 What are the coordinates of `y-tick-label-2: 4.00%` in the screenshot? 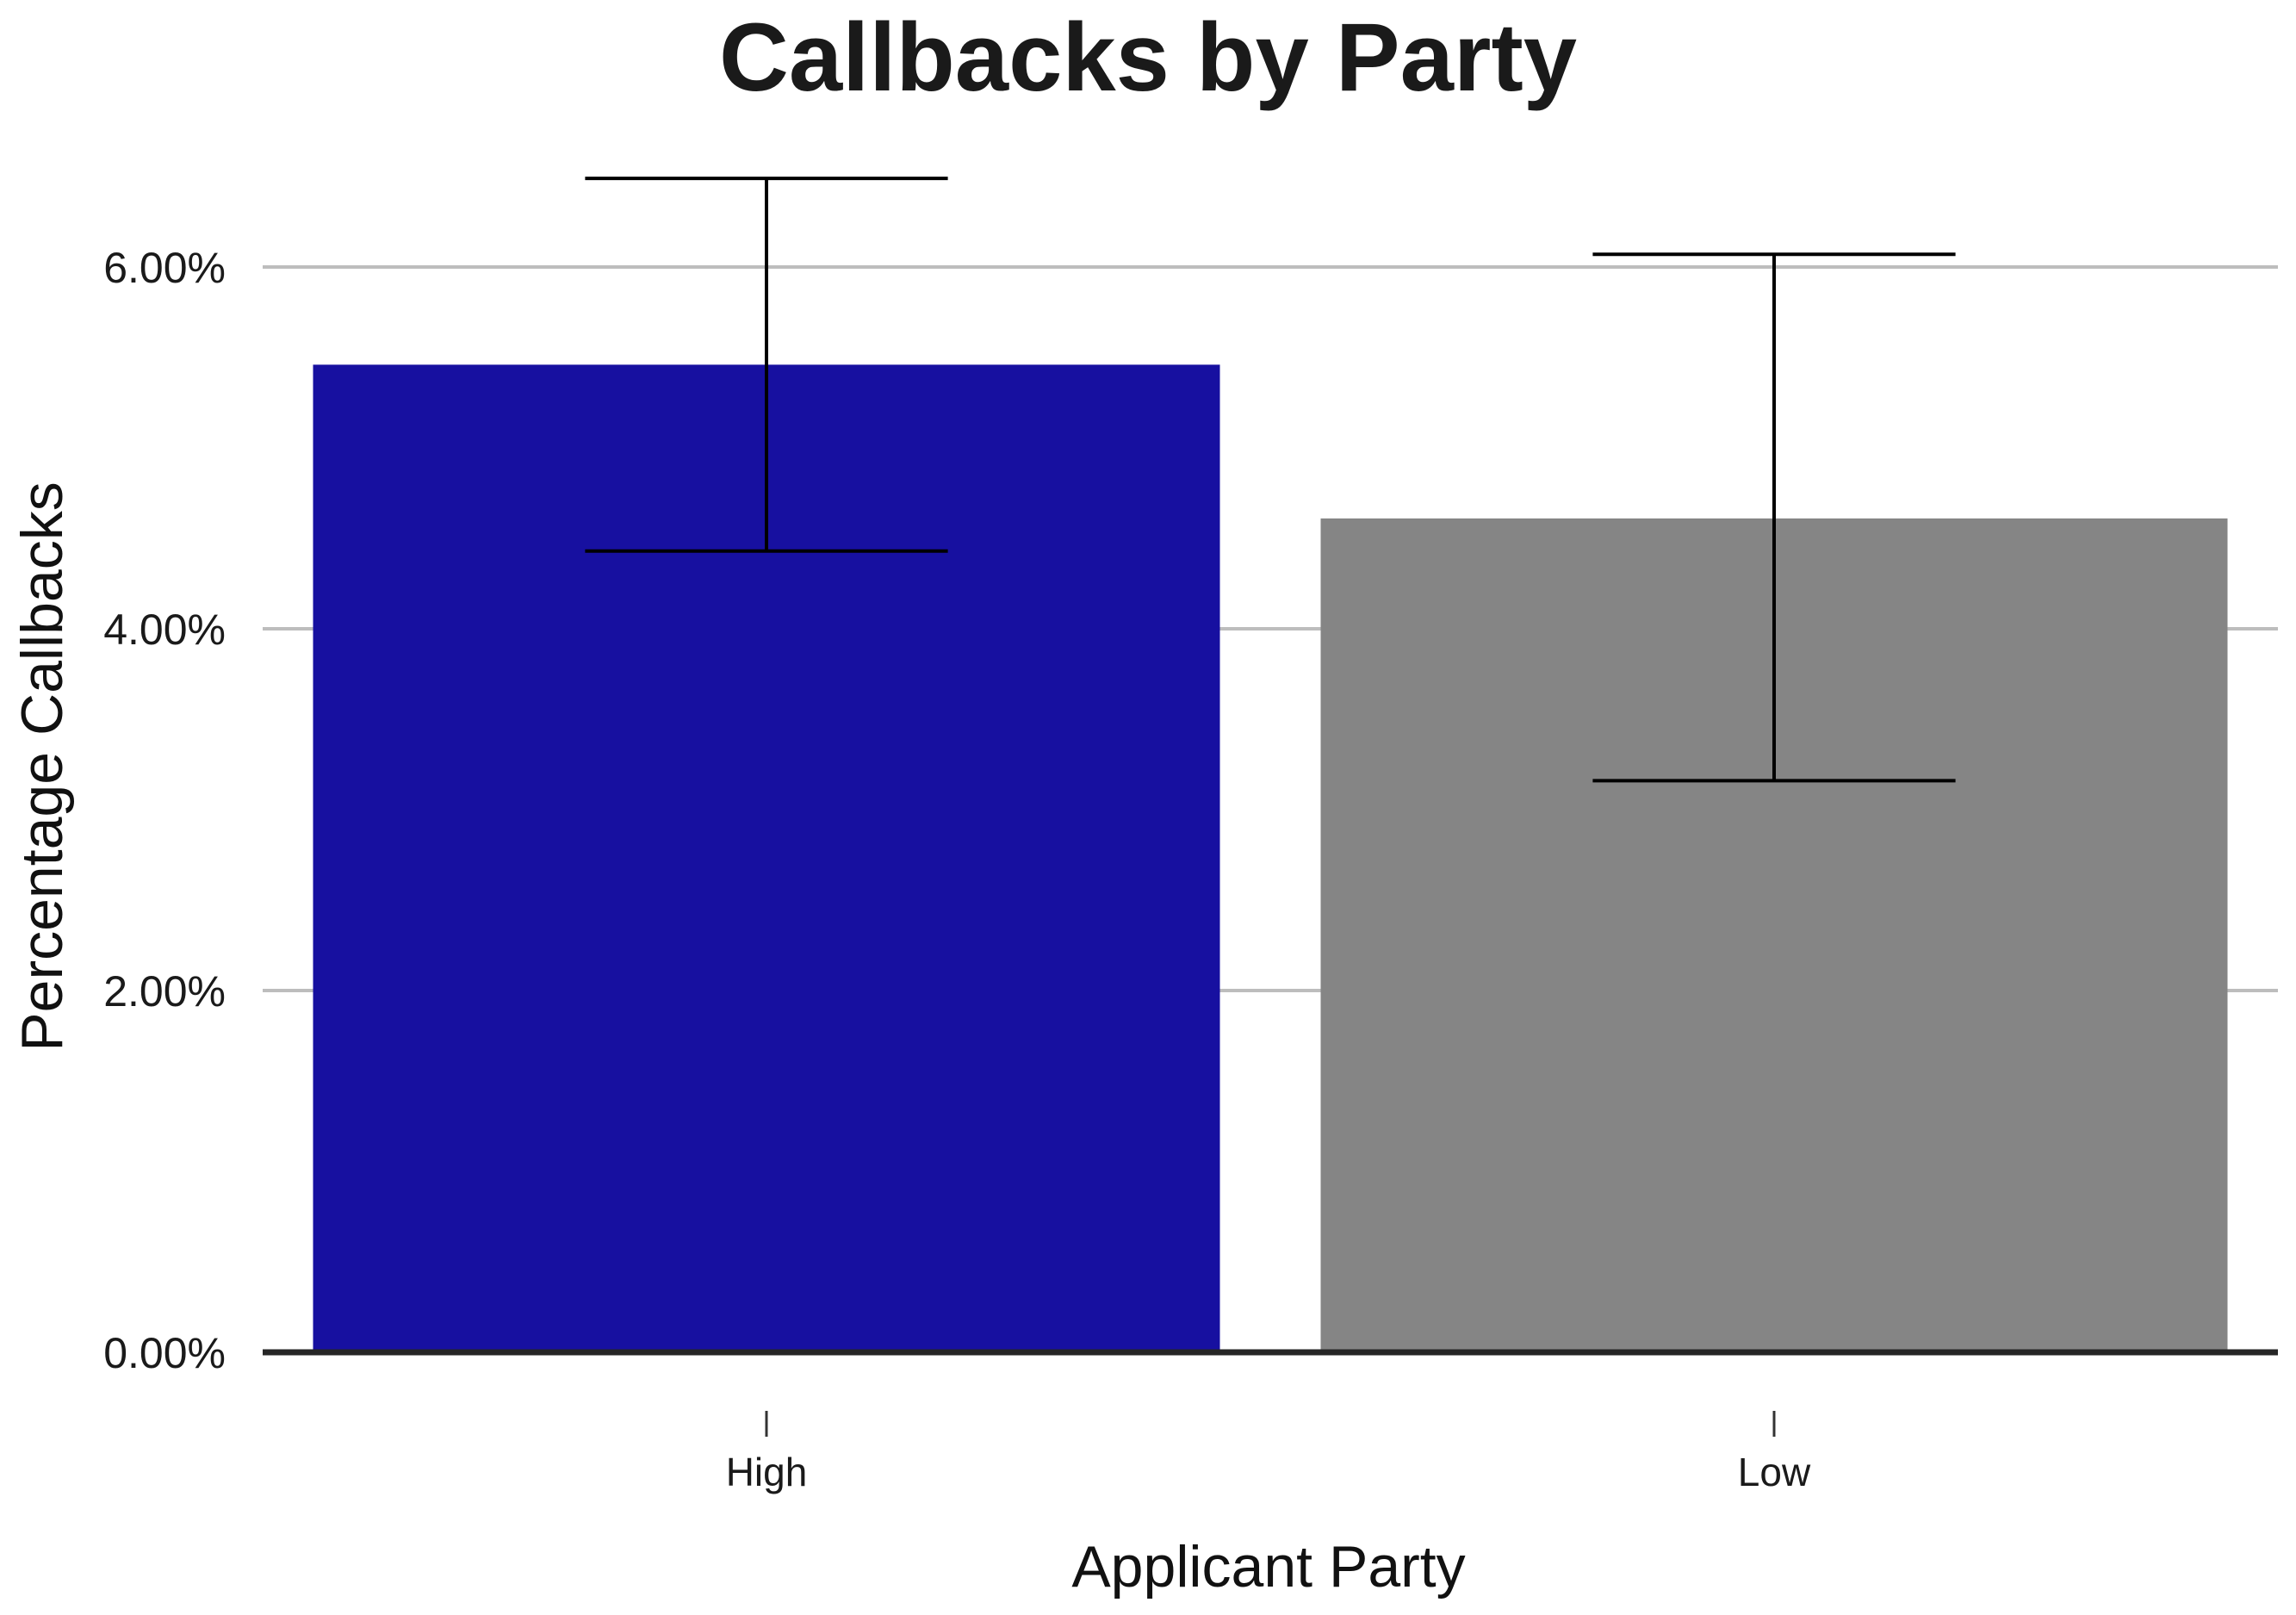 It's located at (164, 630).